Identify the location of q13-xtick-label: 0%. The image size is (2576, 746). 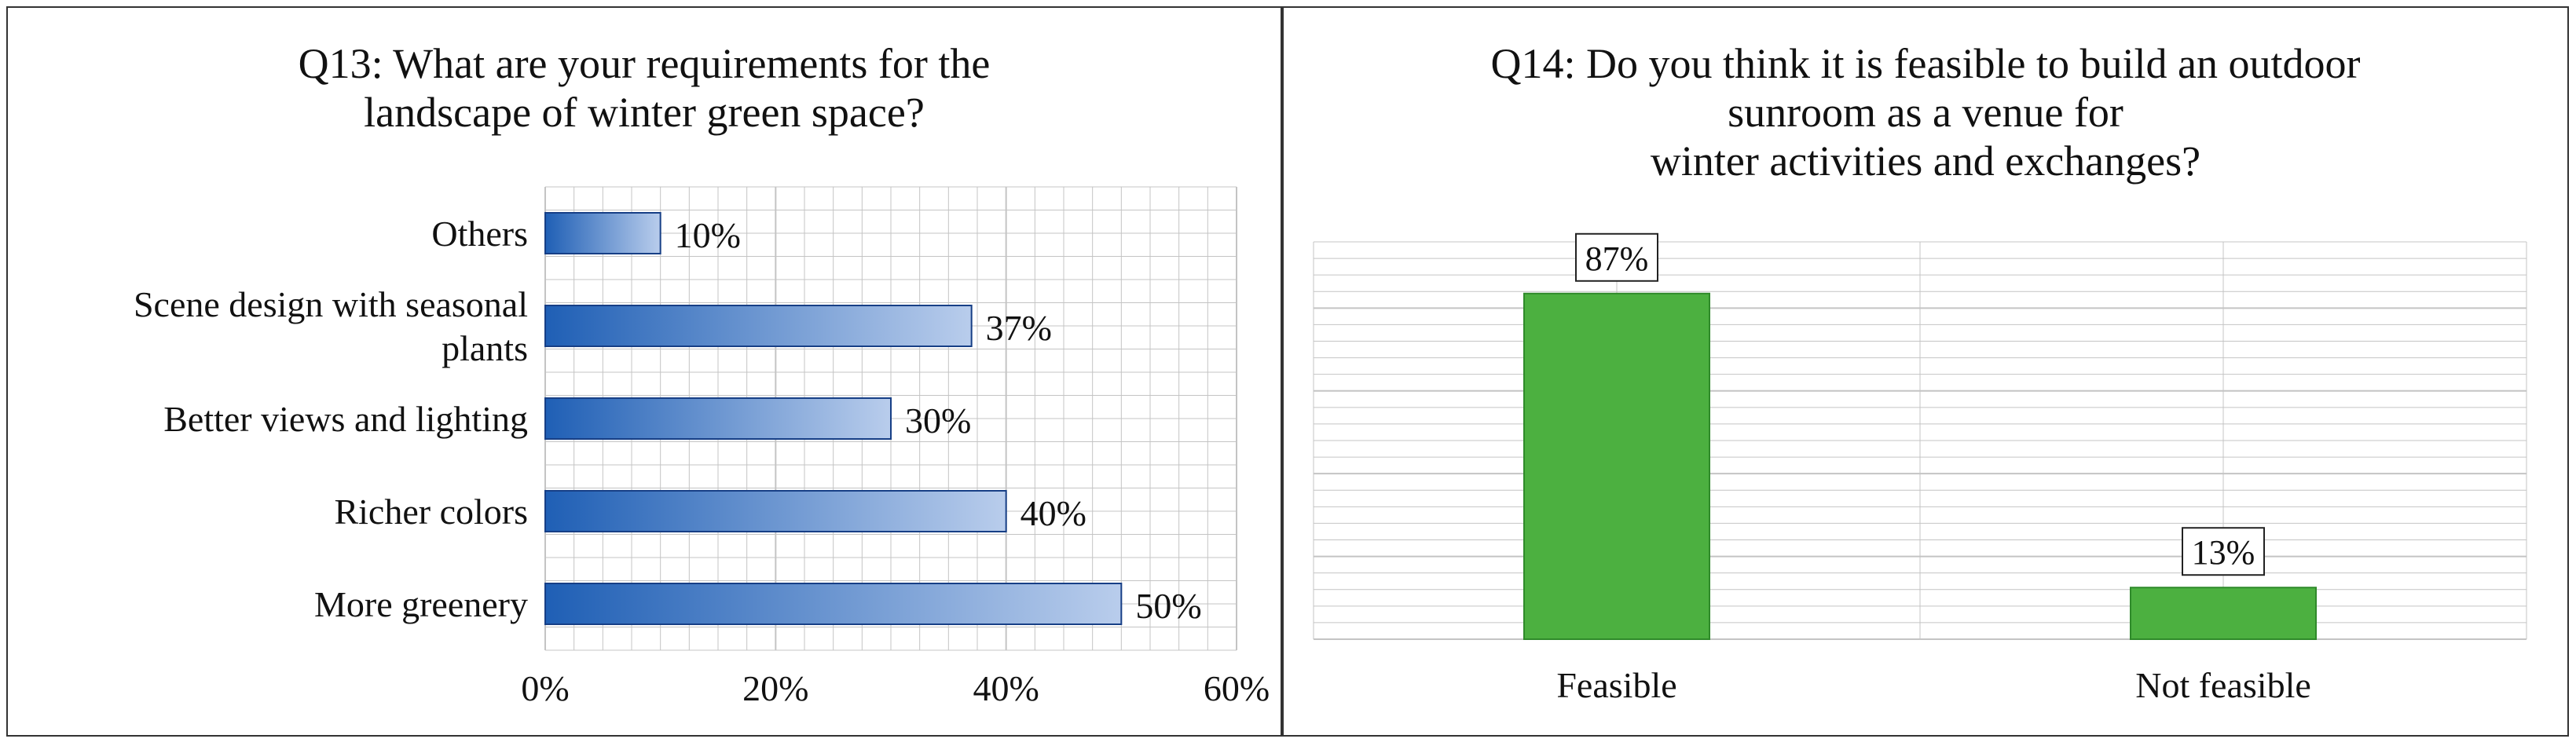
(545, 688).